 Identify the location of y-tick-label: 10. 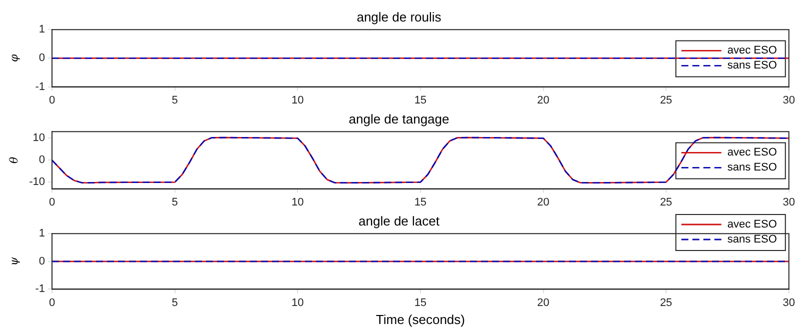
(38, 138).